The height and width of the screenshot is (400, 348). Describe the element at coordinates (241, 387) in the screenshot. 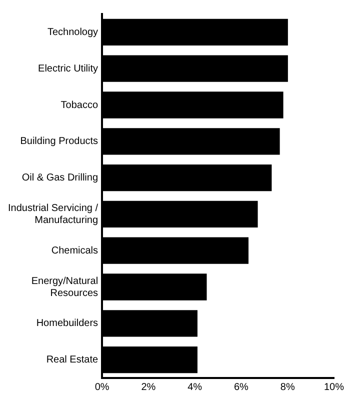

I see `x-tick-label: 6%` at that location.